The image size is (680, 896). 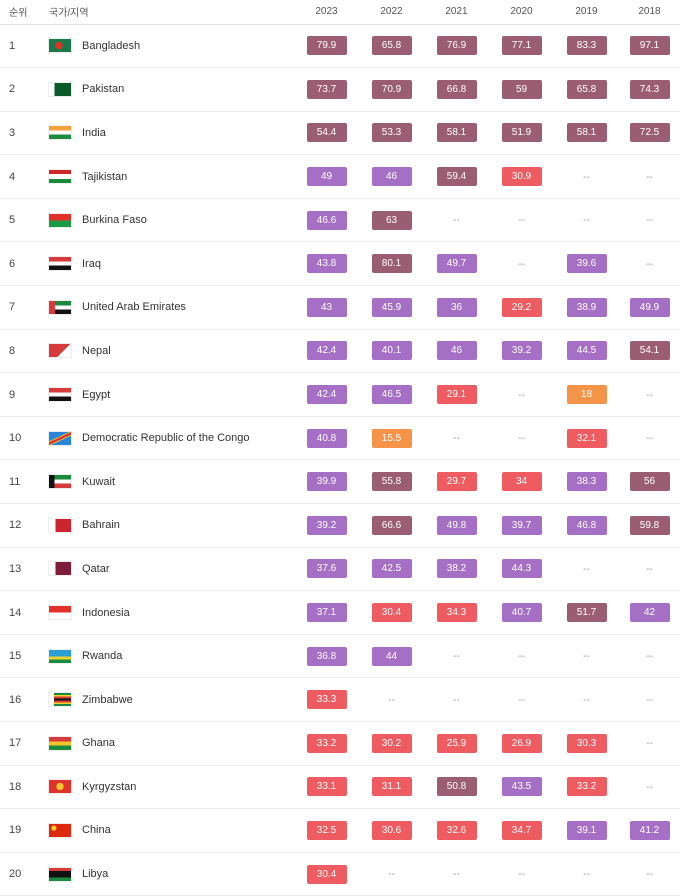 What do you see at coordinates (391, 12) in the screenshot?
I see `year-column-header: 2022` at bounding box center [391, 12].